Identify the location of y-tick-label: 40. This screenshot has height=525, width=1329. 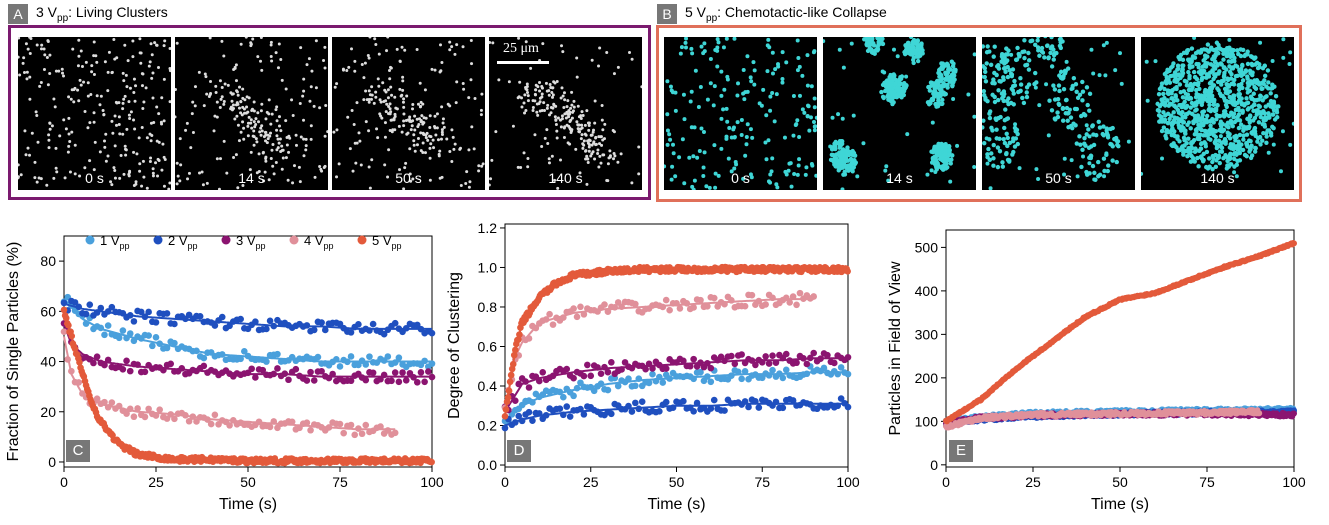
(48, 362).